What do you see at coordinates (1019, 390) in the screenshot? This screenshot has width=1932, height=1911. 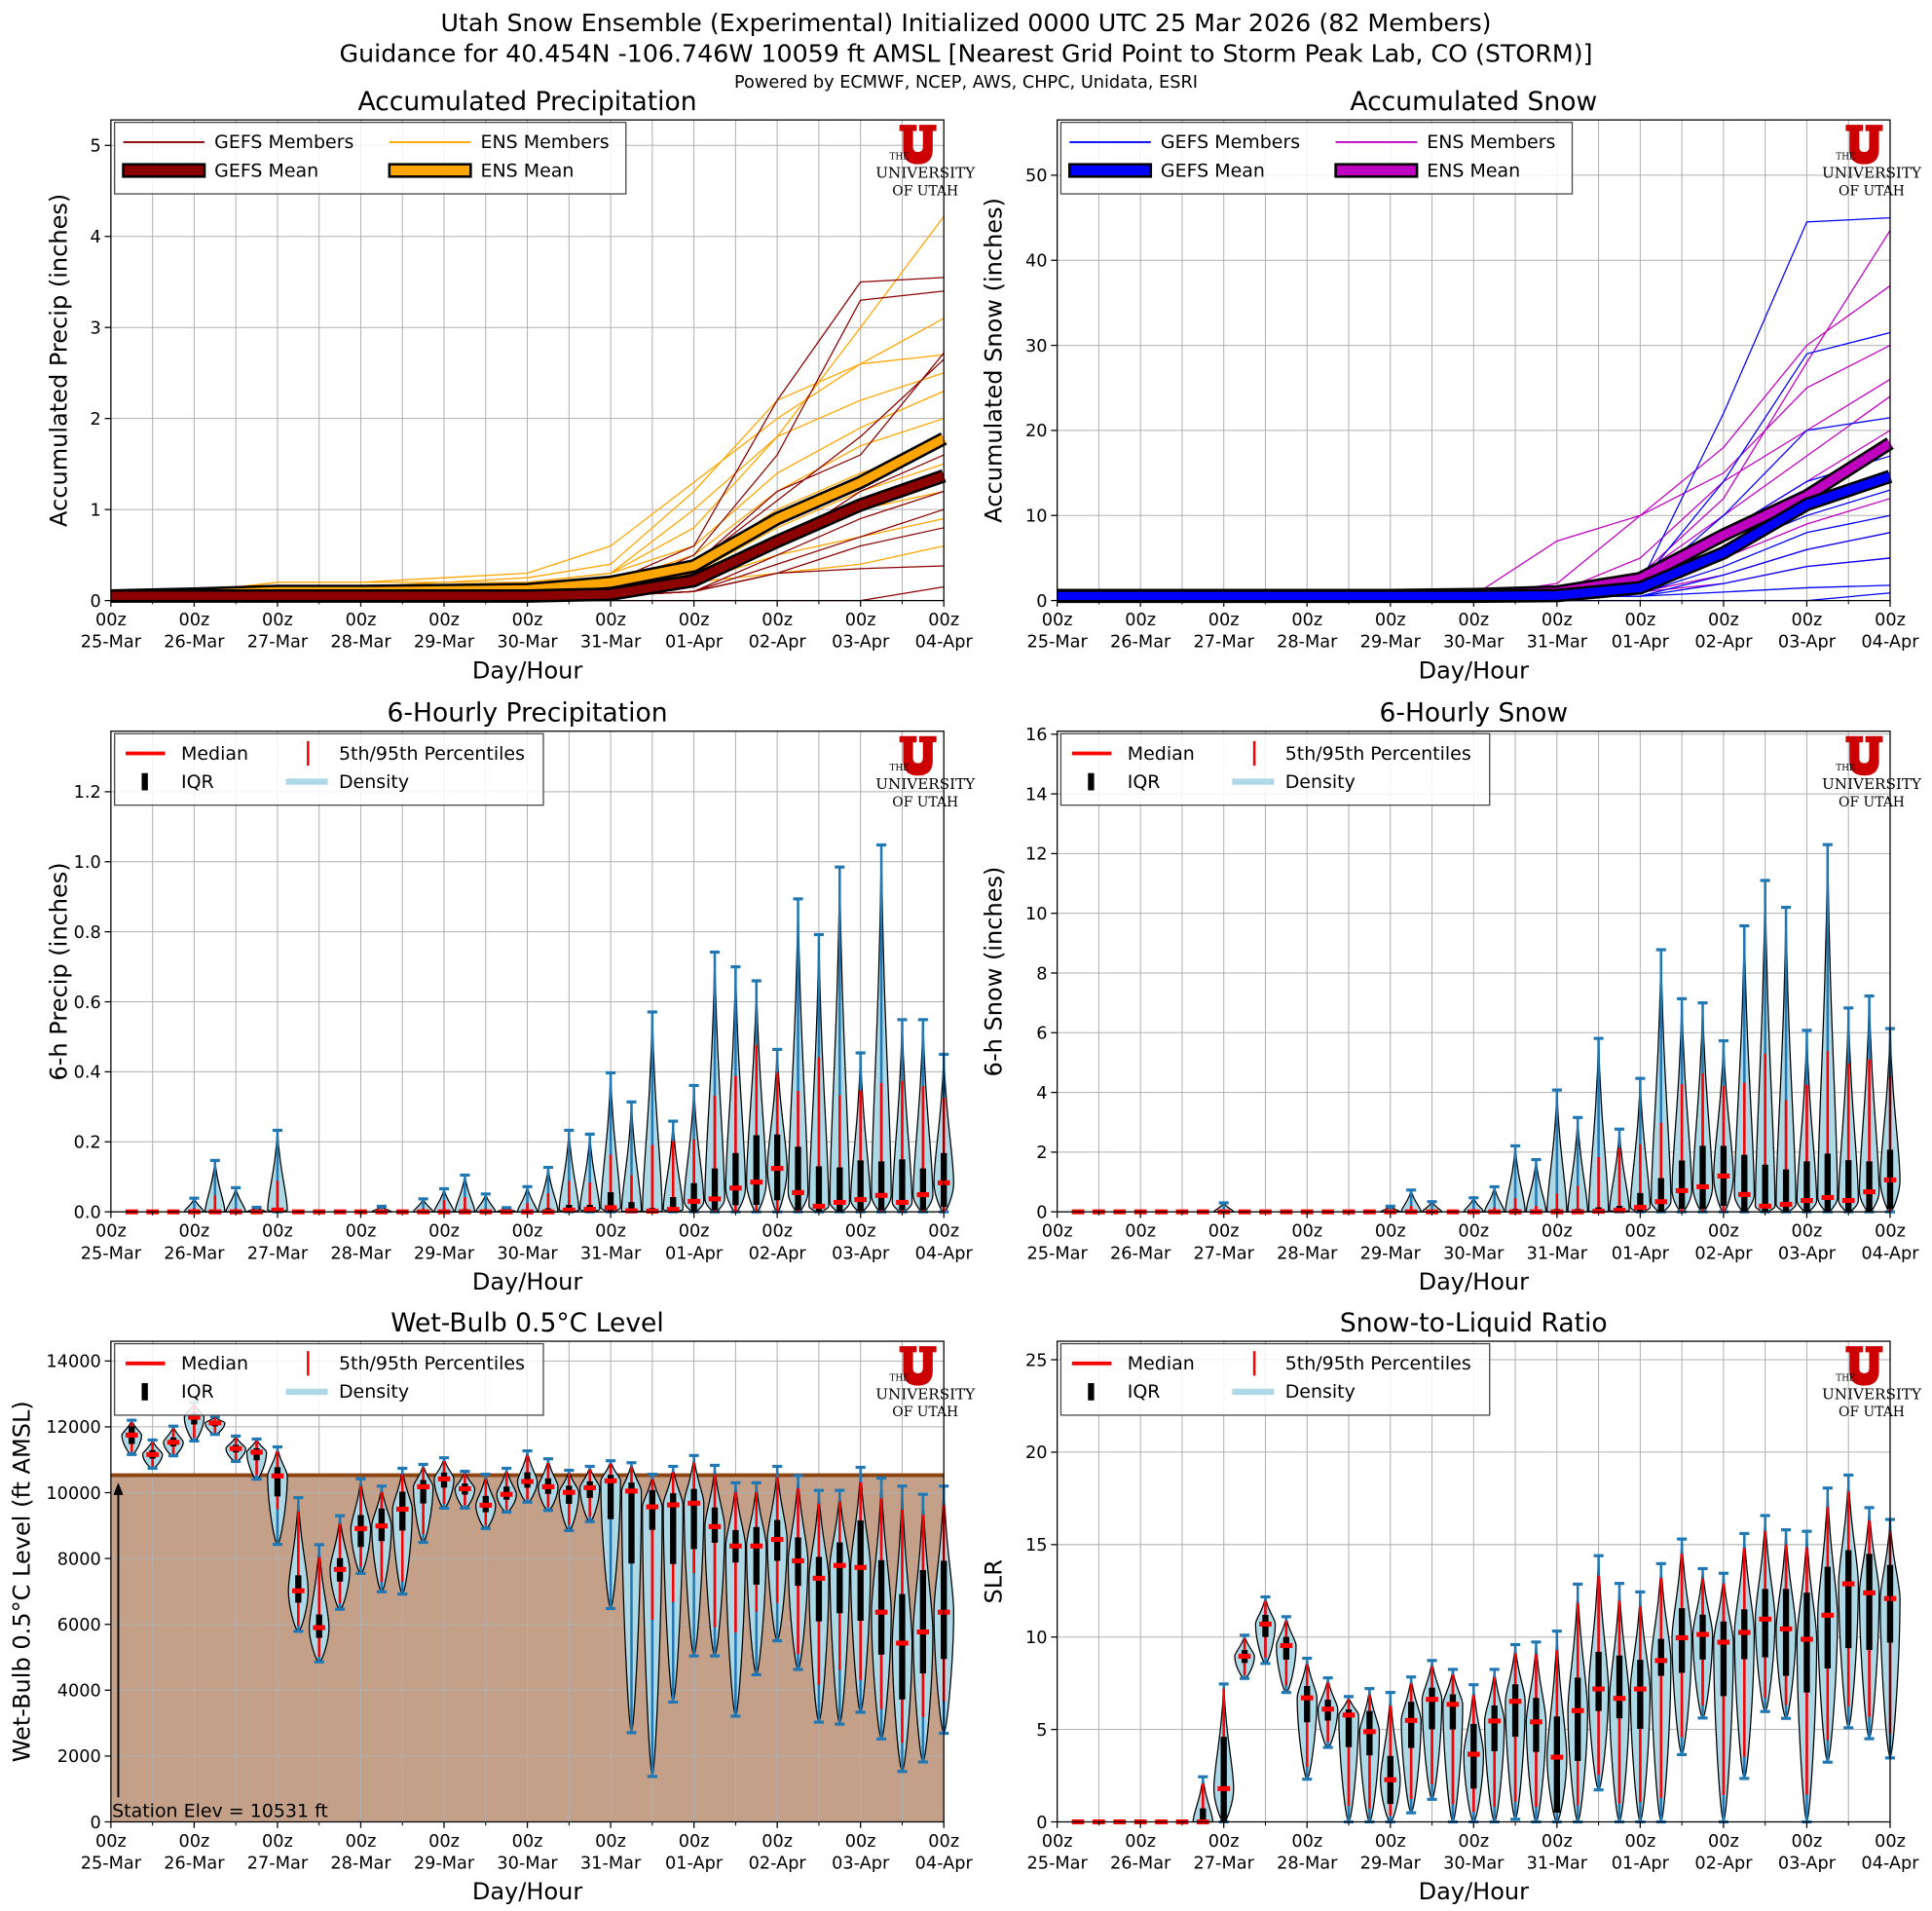 I see `y-axis: 0 10 20 30 40 50 Accumulated Snow (inches)` at bounding box center [1019, 390].